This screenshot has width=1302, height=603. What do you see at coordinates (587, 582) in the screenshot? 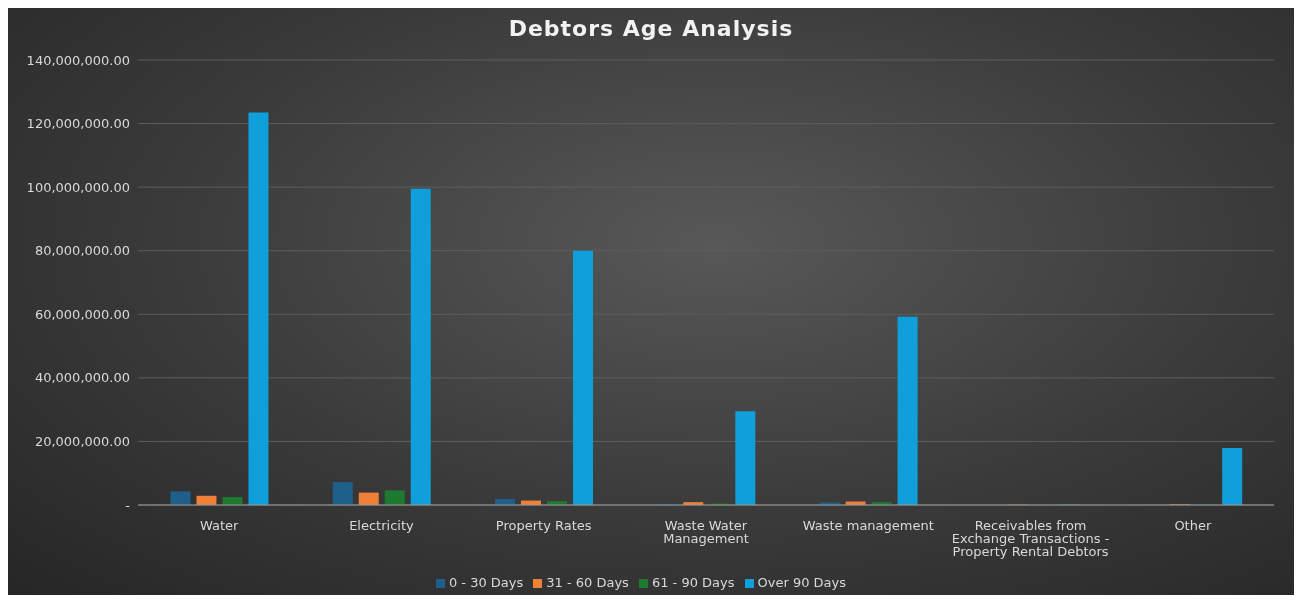
I see `legend-label: 31 - 60 Days` at bounding box center [587, 582].